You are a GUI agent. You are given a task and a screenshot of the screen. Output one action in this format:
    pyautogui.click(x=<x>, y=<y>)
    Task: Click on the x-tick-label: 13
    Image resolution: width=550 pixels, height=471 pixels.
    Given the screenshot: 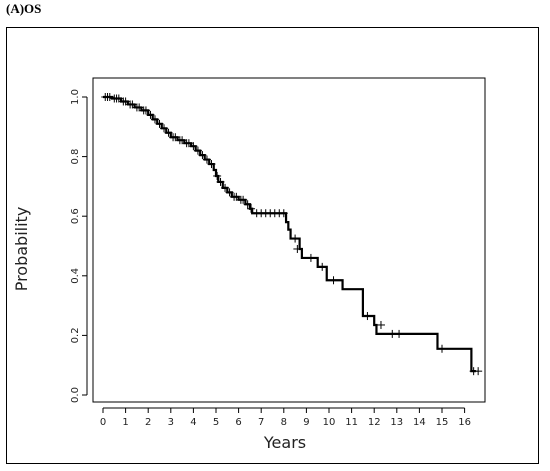 What is the action you would take?
    pyautogui.click(x=396, y=422)
    